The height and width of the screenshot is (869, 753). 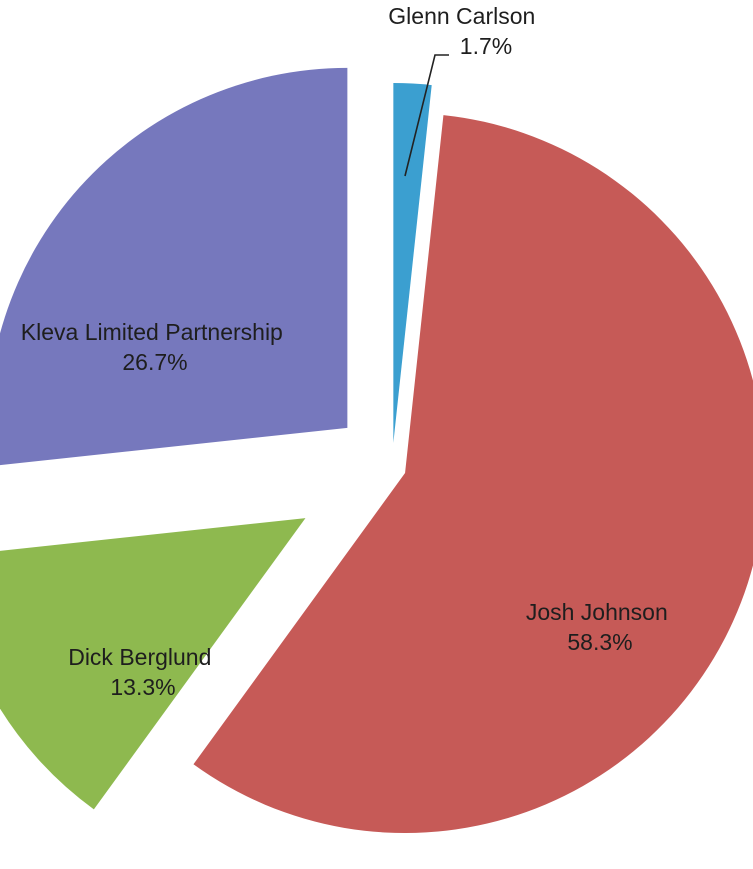 I want to click on slice-percent-josh-johnson: 58.3%, so click(x=599, y=642).